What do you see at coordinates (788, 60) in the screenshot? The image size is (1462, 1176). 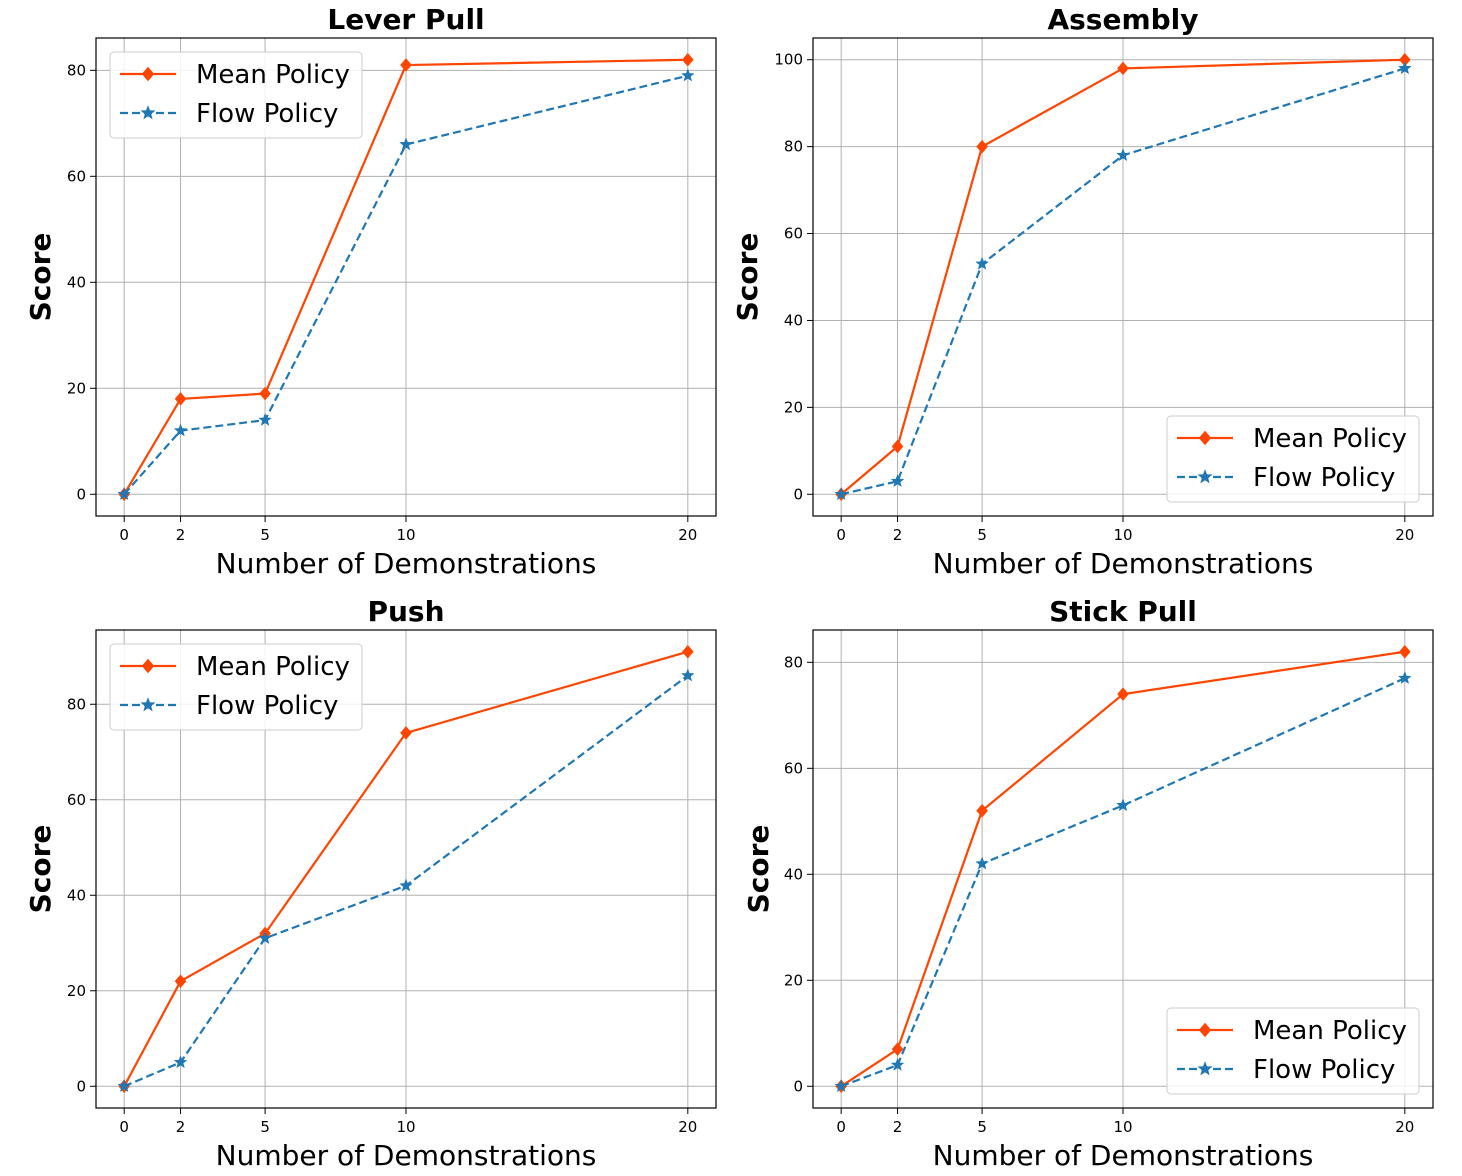 I see `y-tick-label: 100` at bounding box center [788, 60].